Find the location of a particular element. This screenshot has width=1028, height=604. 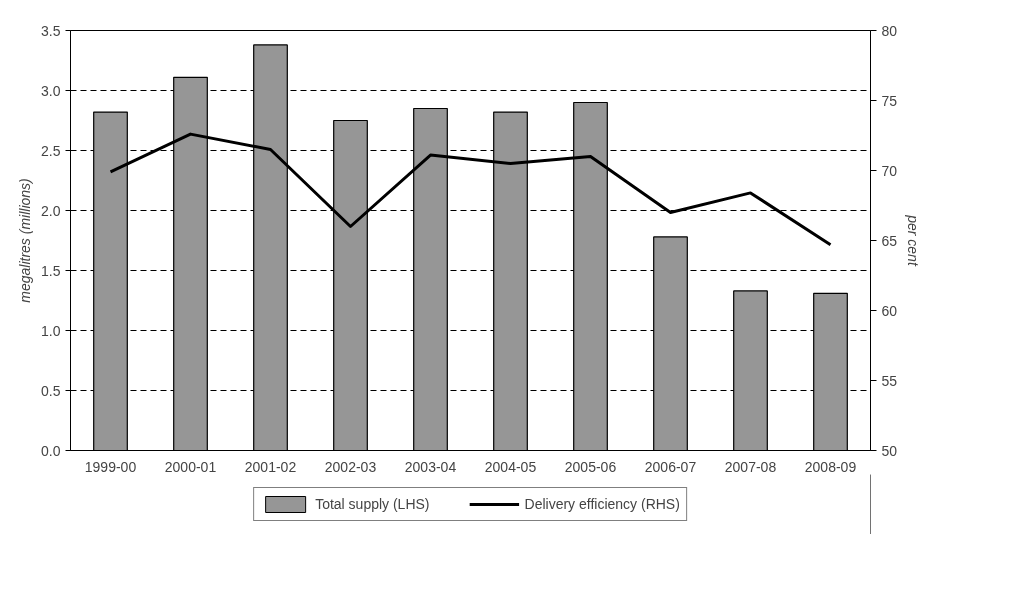

x-tick-label: 2000-01 is located at coordinates (190, 466).